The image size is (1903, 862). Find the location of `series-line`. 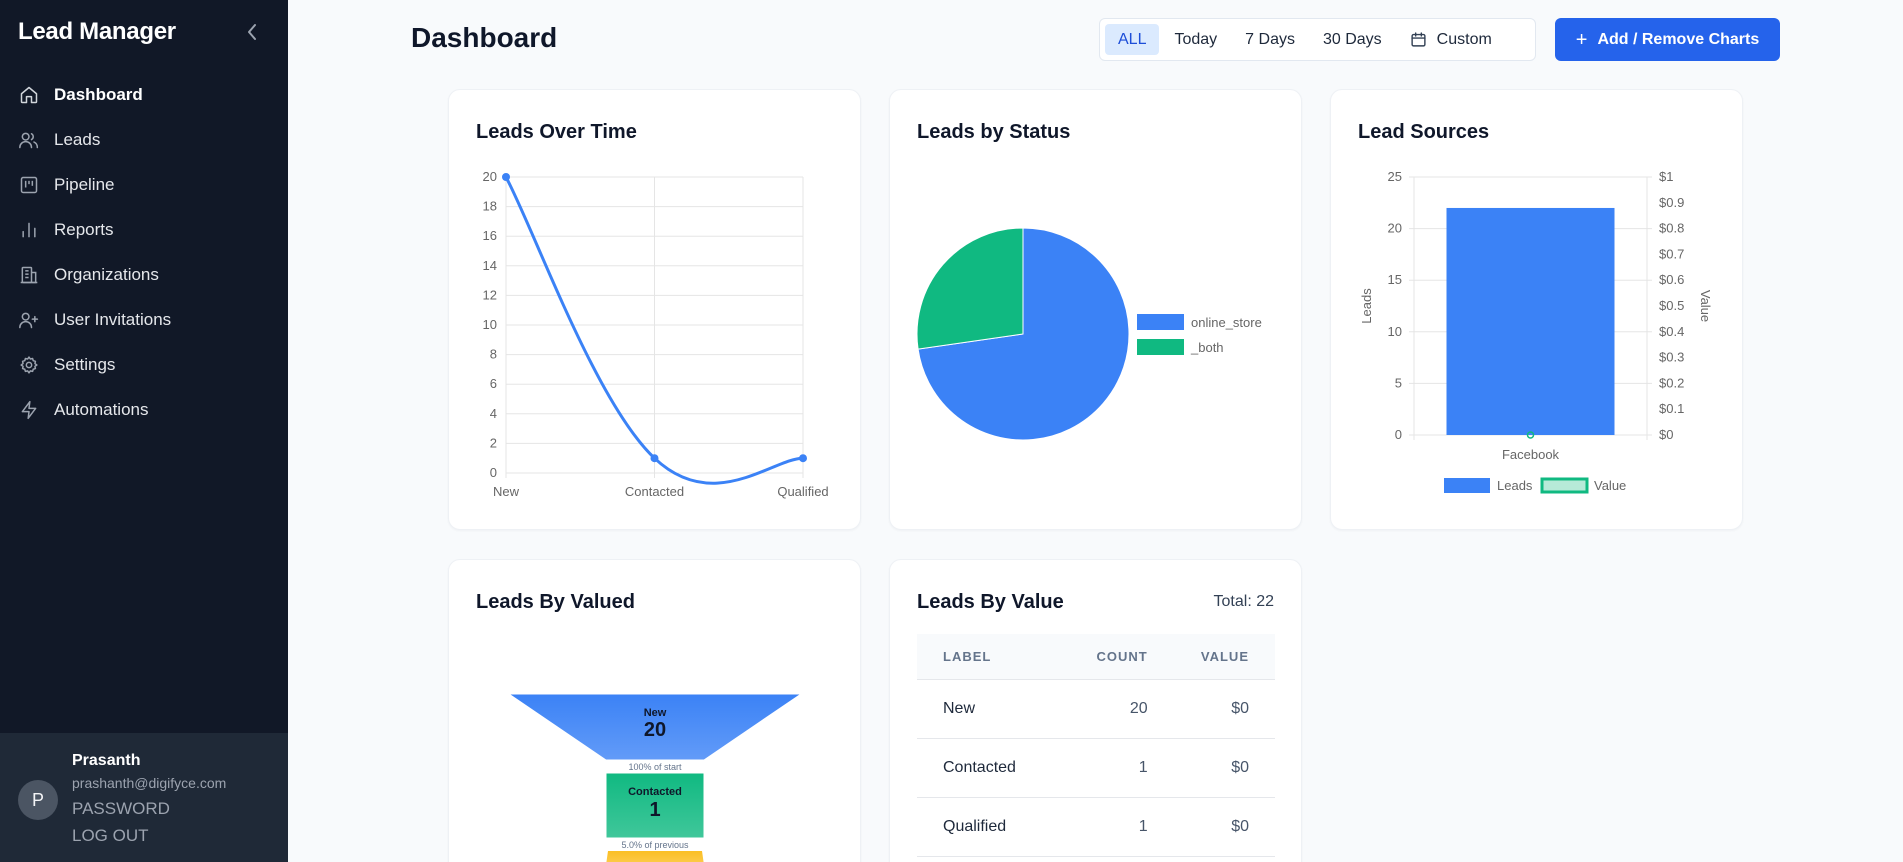

series-line is located at coordinates (654, 330).